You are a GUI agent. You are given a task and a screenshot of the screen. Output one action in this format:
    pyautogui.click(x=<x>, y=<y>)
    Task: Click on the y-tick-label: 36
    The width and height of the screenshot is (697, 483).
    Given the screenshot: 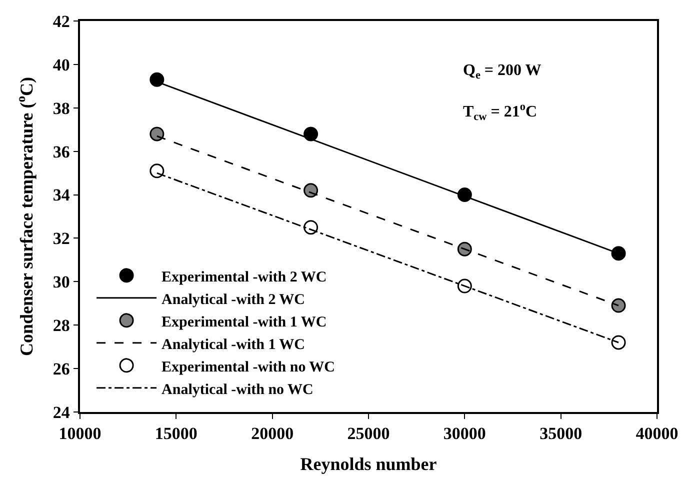 What is the action you would take?
    pyautogui.click(x=61, y=152)
    